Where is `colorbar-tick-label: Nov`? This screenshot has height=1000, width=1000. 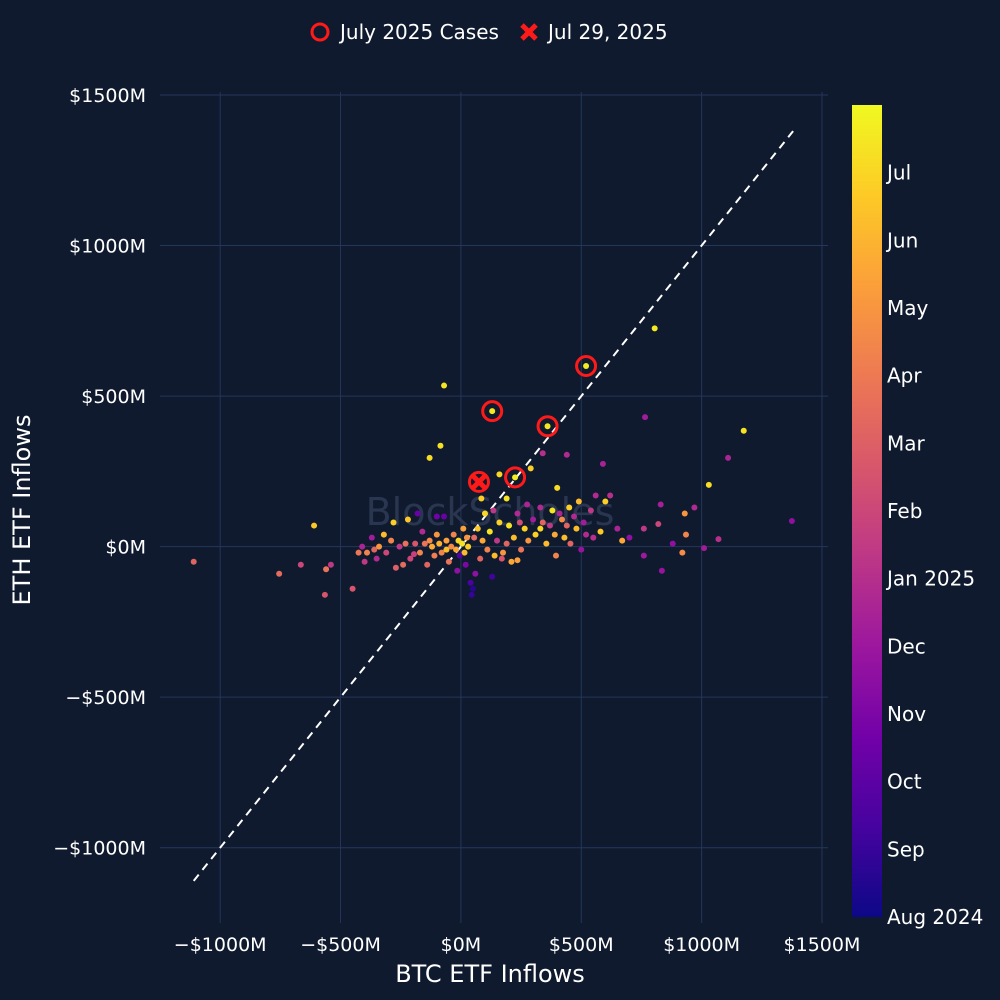
colorbar-tick-label: Nov is located at coordinates (906, 714).